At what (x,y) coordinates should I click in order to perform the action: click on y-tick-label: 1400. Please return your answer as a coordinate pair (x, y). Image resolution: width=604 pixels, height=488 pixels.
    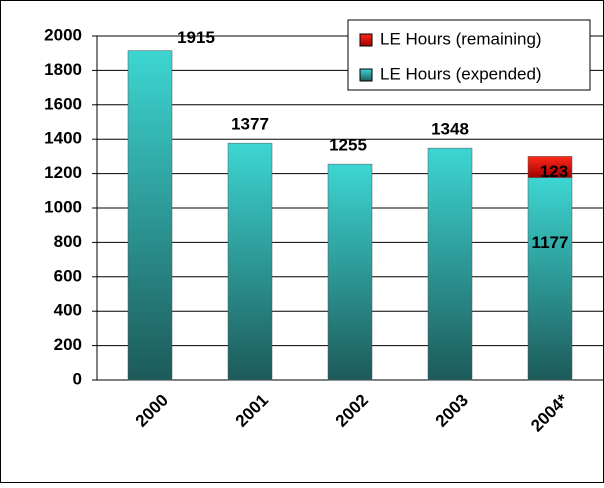
    Looking at the image, I should click on (63, 138).